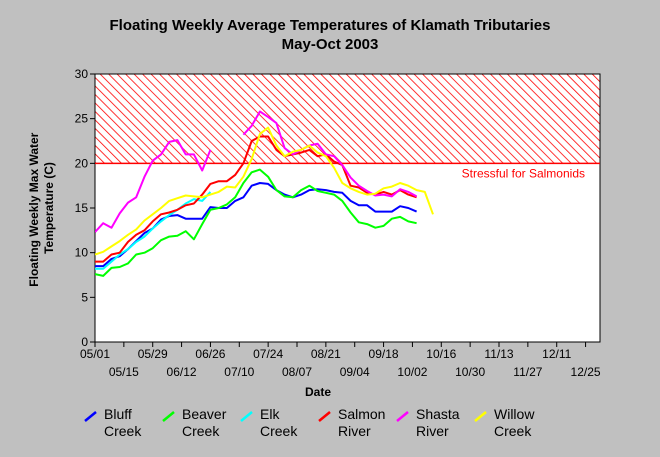 Image resolution: width=660 pixels, height=457 pixels. I want to click on y-tick-label: 10, so click(82, 253).